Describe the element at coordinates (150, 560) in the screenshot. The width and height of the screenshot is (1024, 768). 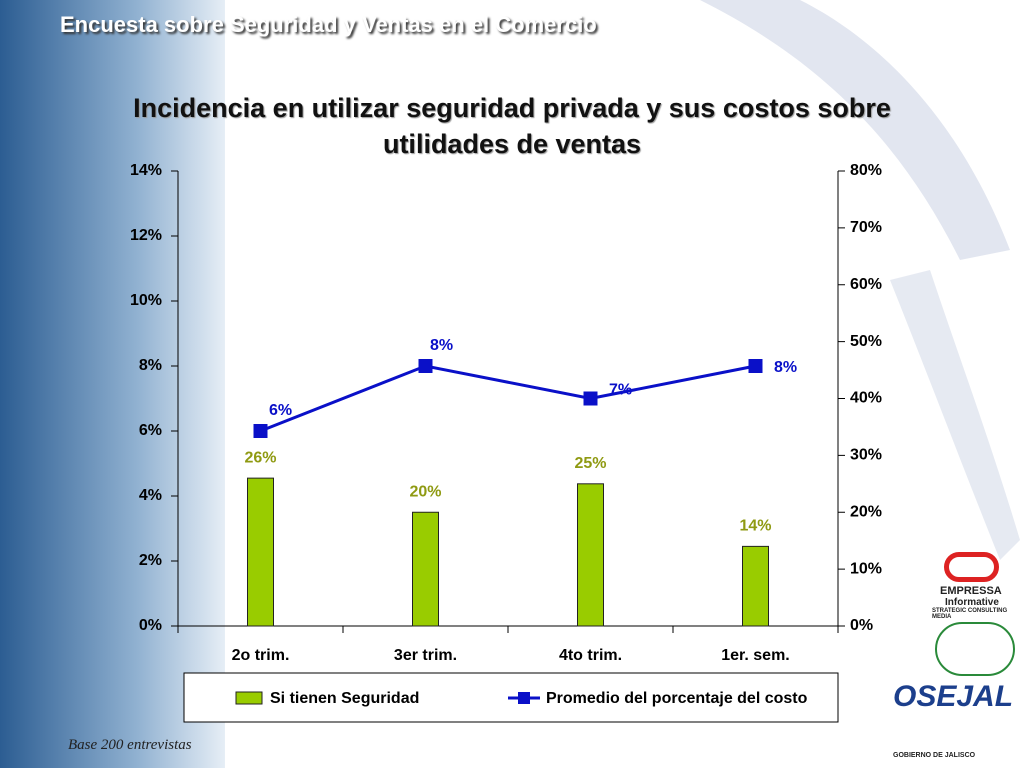
I see `y-tick-label: 2%` at that location.